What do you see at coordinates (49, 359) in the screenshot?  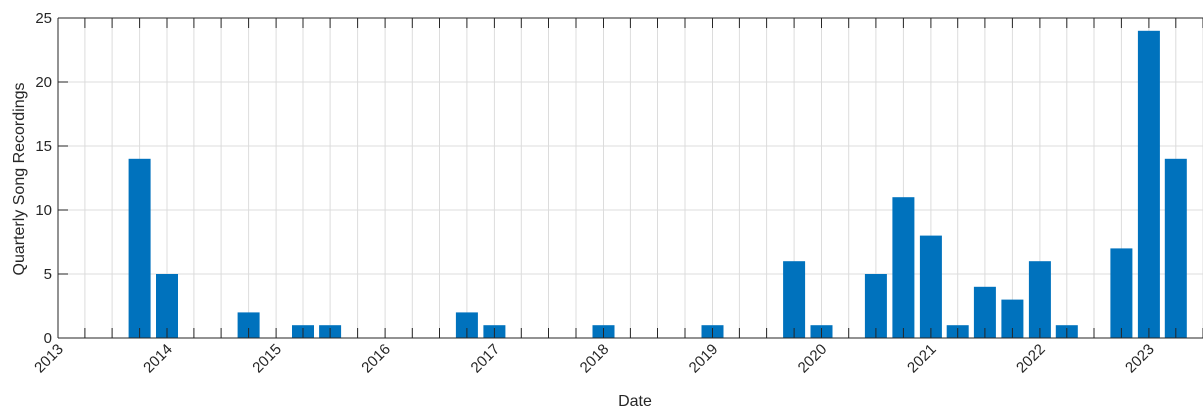 I see `x-tick-label: 2013` at bounding box center [49, 359].